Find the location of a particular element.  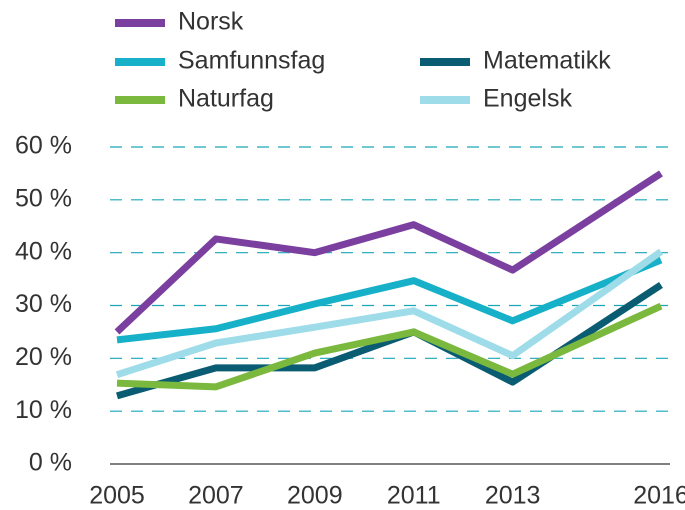

x-tick-label: 2009 is located at coordinates (315, 496).